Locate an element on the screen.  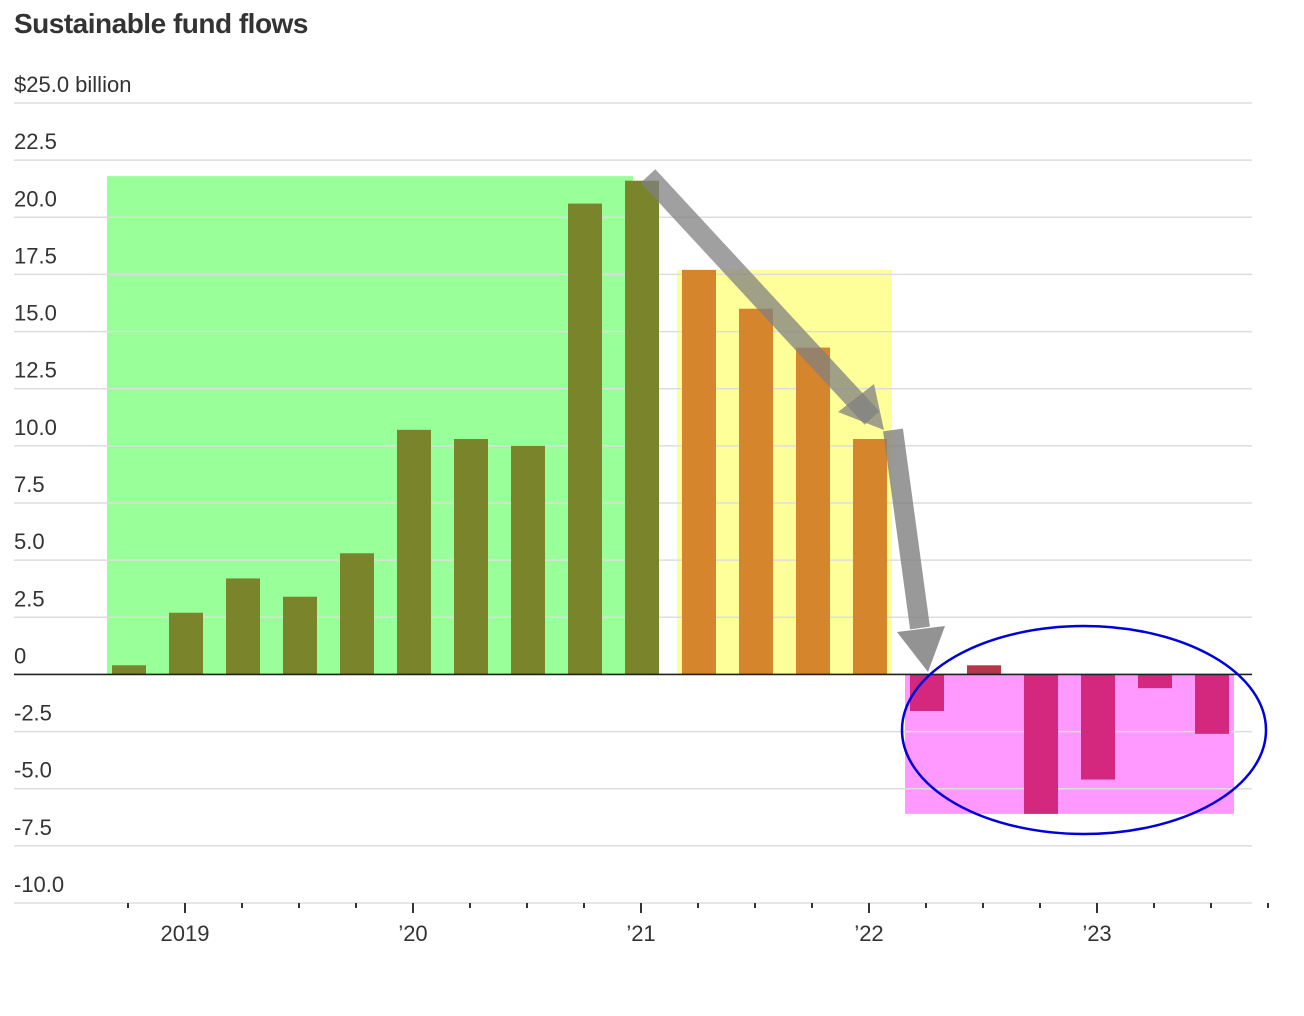
x-tick-label: 2019 is located at coordinates (185, 933).